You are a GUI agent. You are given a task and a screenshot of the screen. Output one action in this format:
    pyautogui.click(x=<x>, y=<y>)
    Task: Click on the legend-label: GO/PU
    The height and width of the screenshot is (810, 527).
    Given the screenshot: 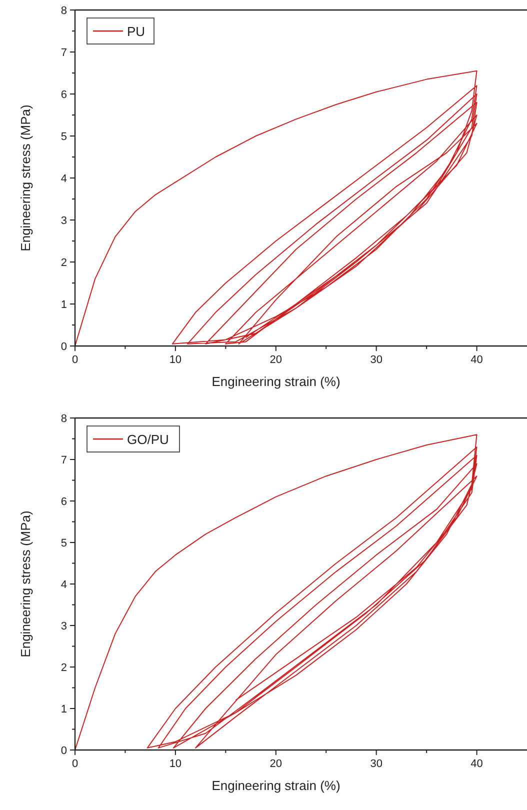 What is the action you would take?
    pyautogui.click(x=148, y=439)
    